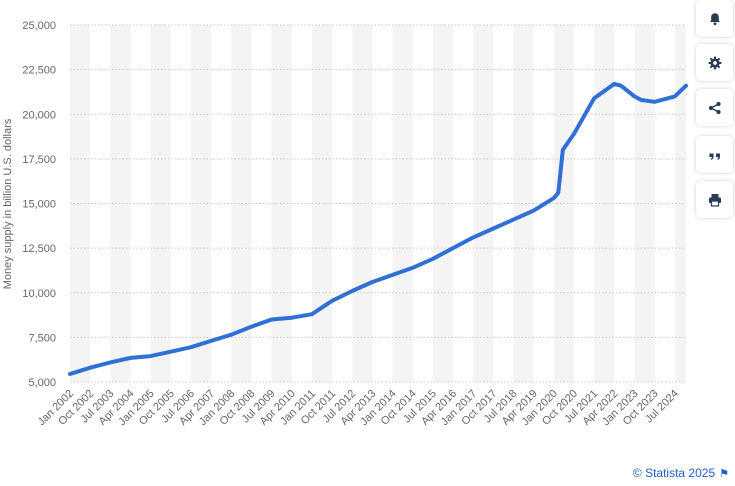 The width and height of the screenshot is (735, 486). Describe the element at coordinates (42, 383) in the screenshot. I see `y-tick-label: 5,000` at that location.